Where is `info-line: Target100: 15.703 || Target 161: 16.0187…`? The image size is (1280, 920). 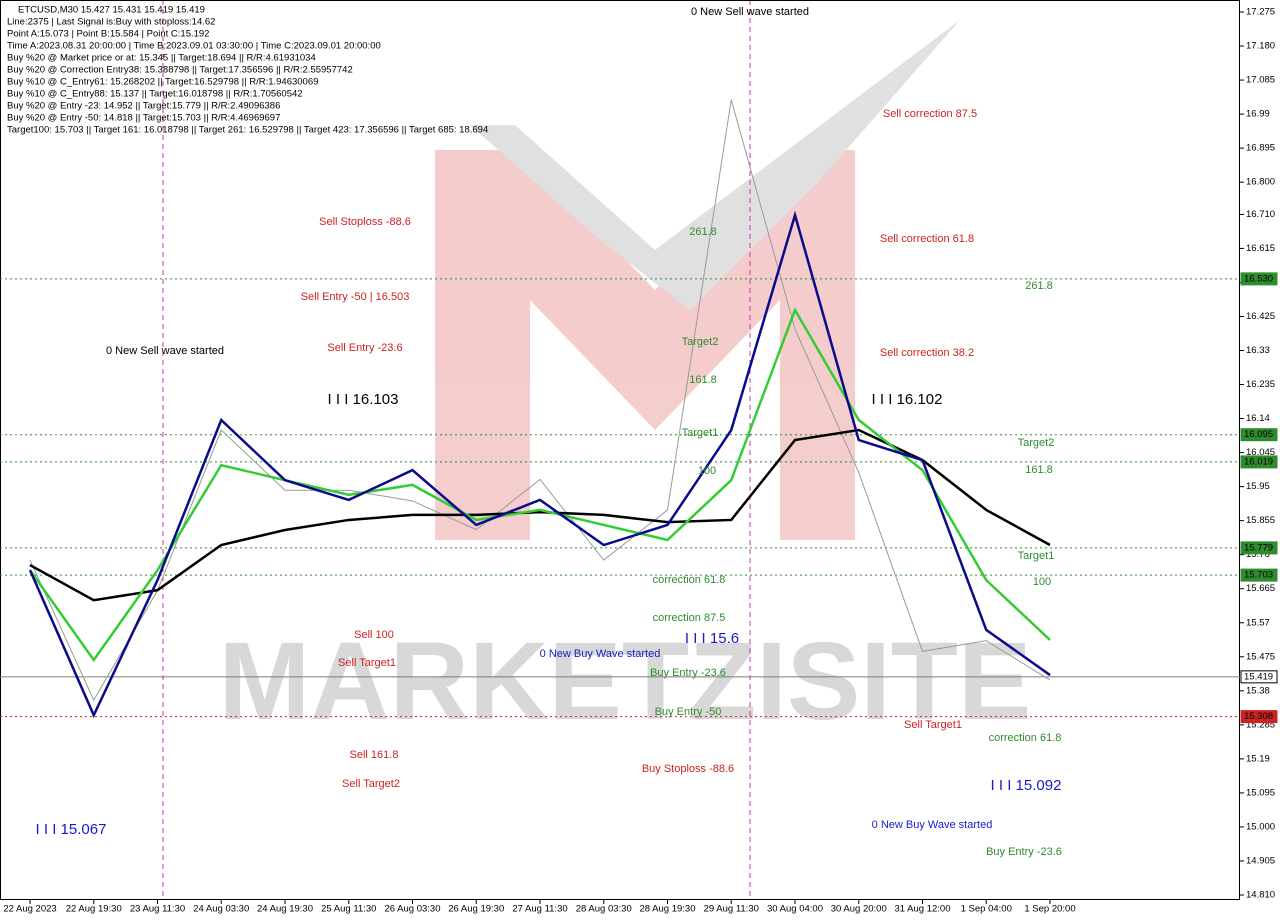 info-line: Target100: 15.703 || Target 161: 16.0187… is located at coordinates (247, 130).